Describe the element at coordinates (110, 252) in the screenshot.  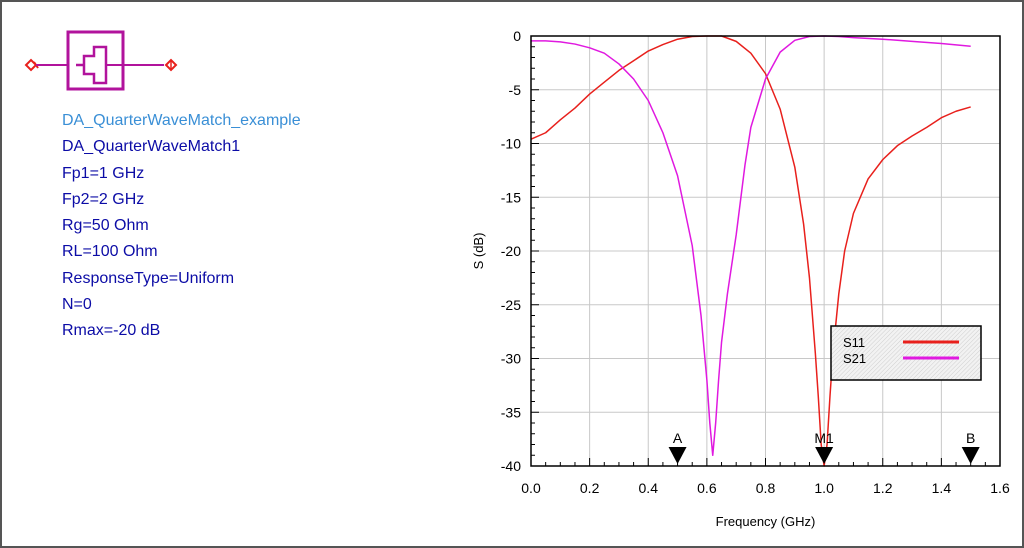
I see `param-rl: RL=100 Ohm` at that location.